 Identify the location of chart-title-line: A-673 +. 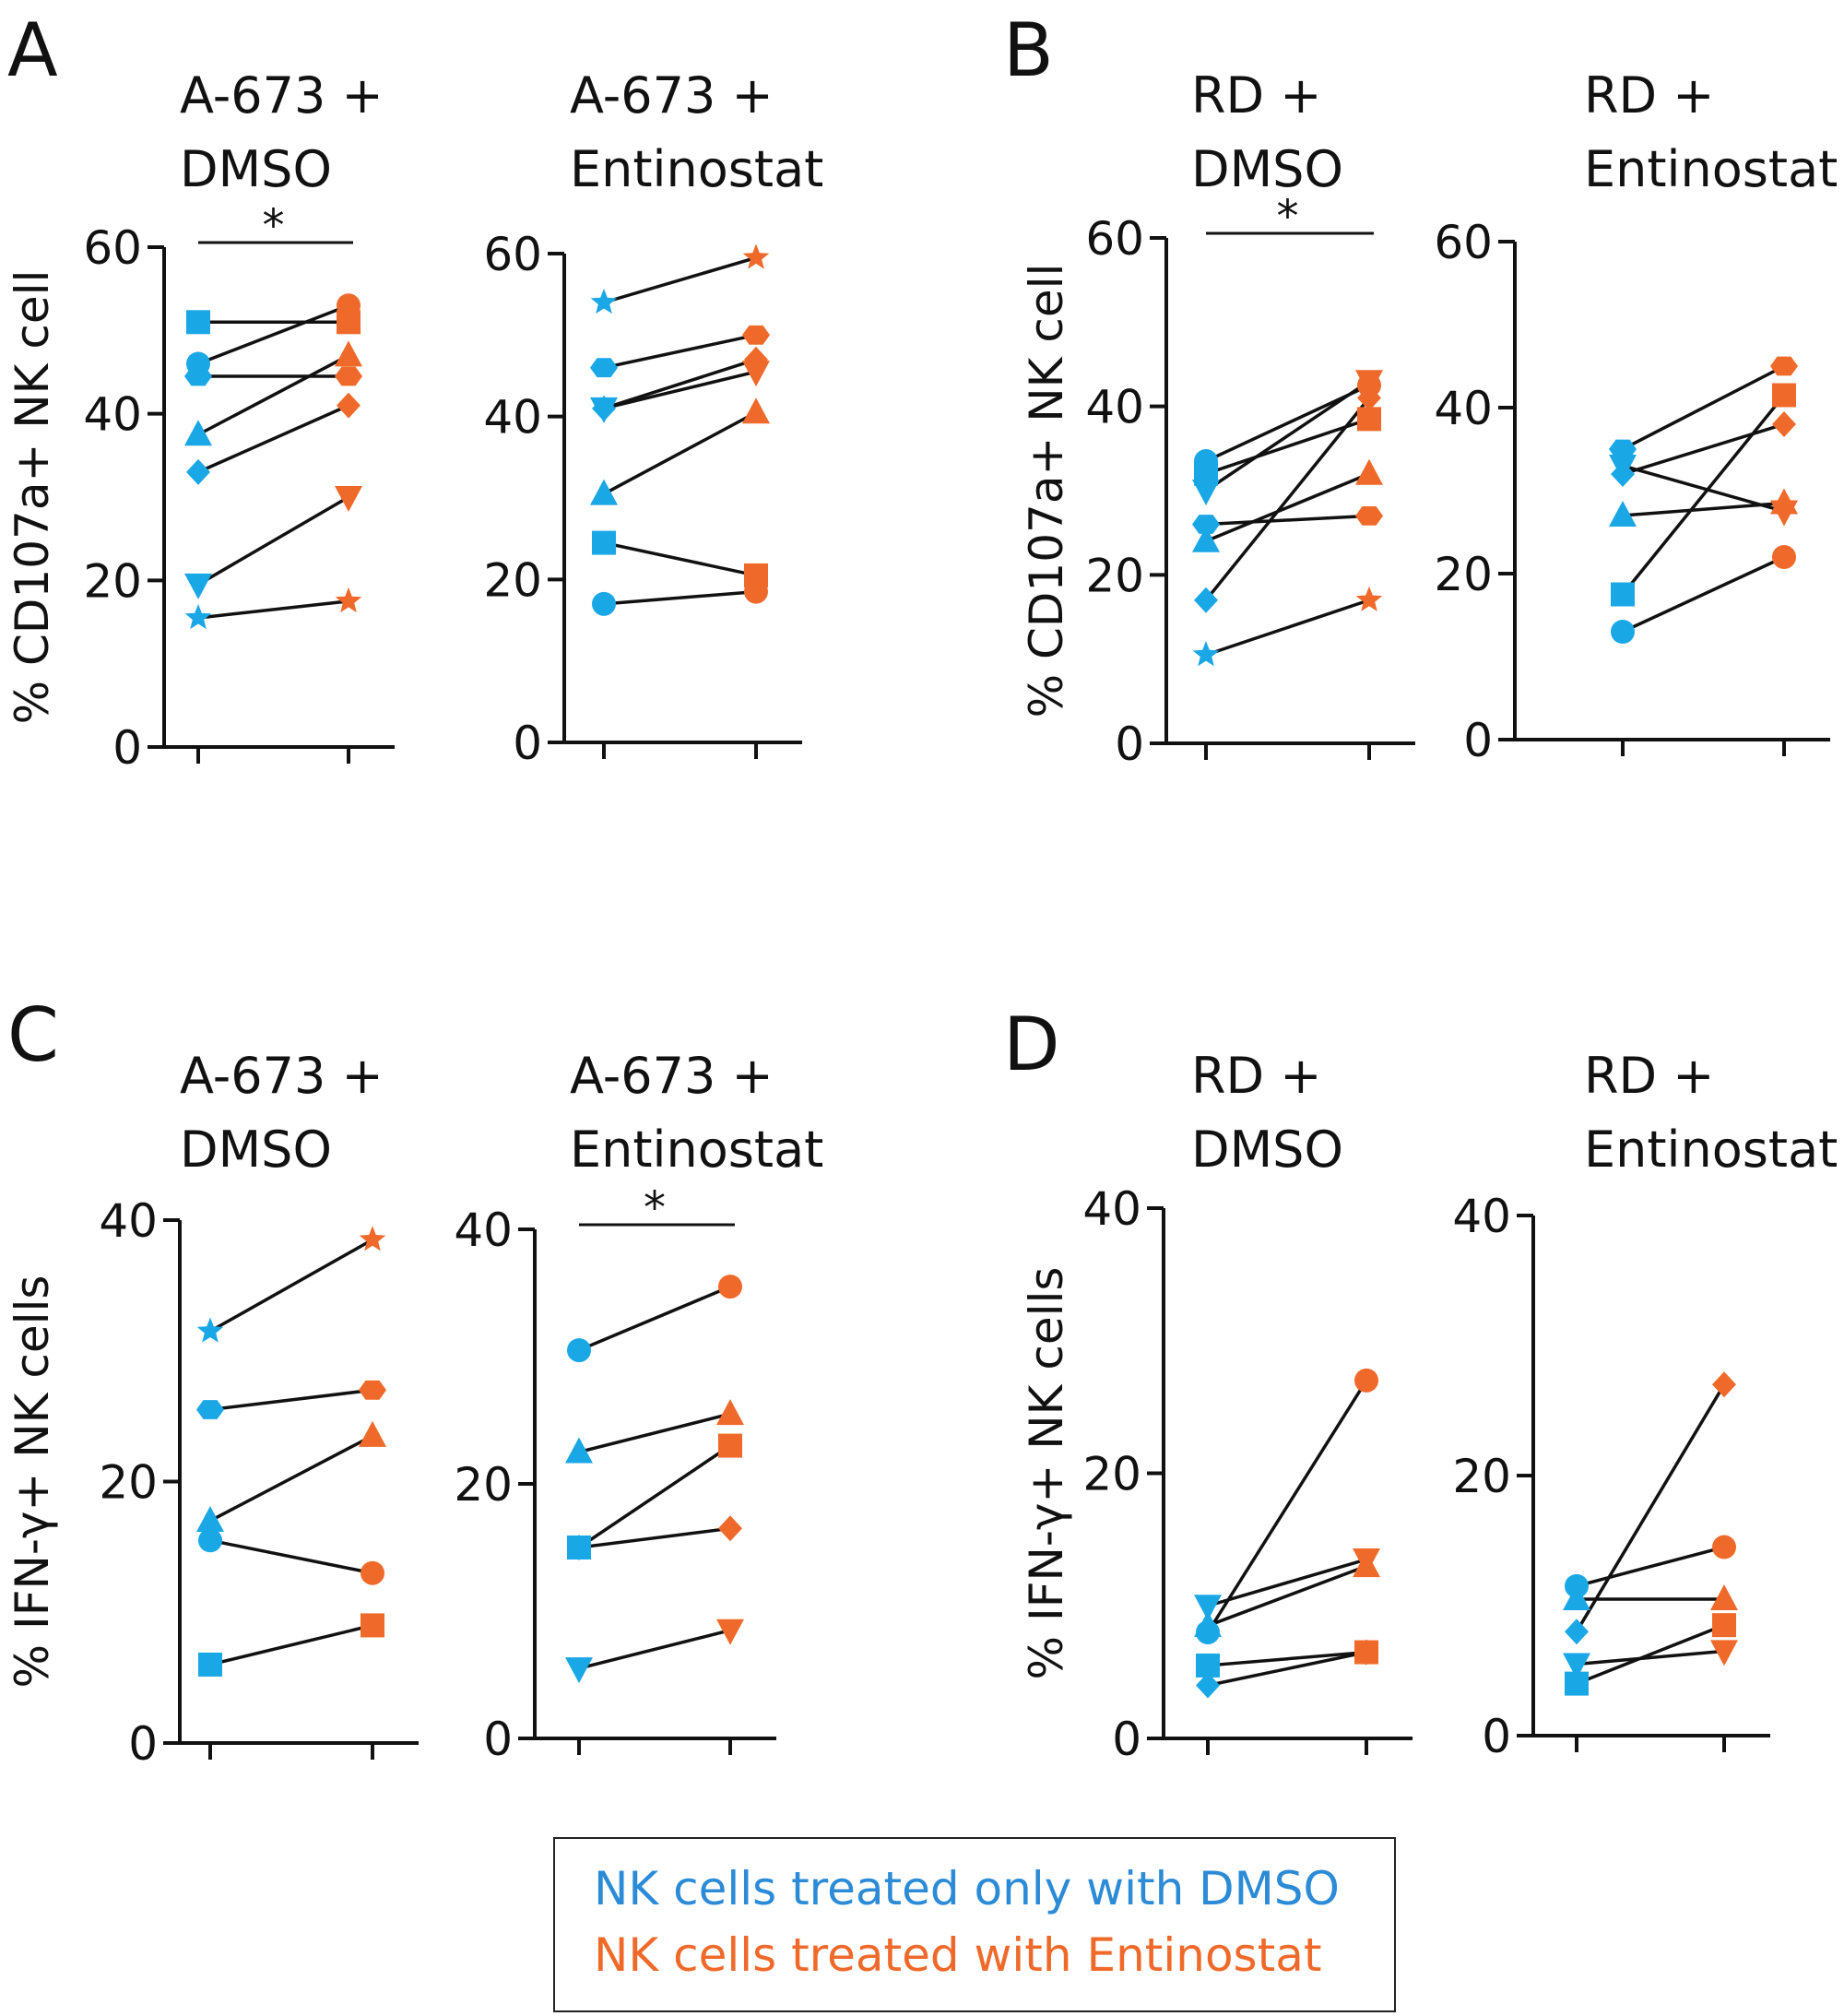
(672, 95).